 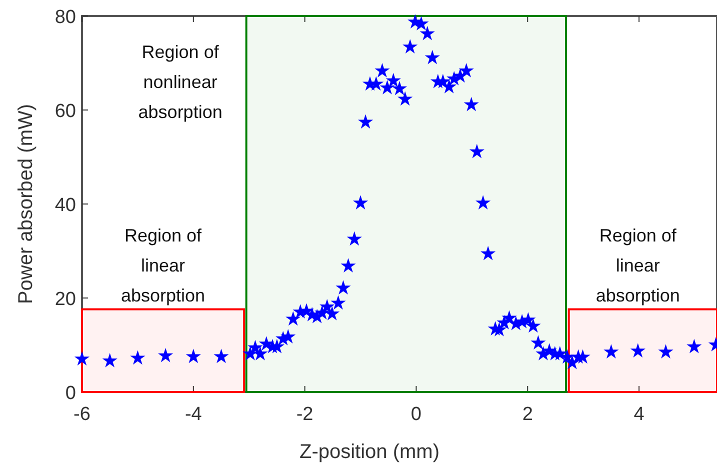 I want to click on x-tick-label: 2, so click(x=527, y=414).